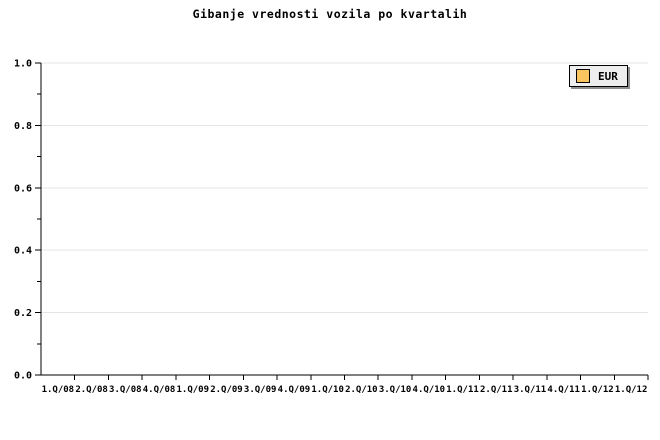 The image size is (660, 440). Describe the element at coordinates (159, 390) in the screenshot. I see `x-tick-label: 4.Q/08` at that location.